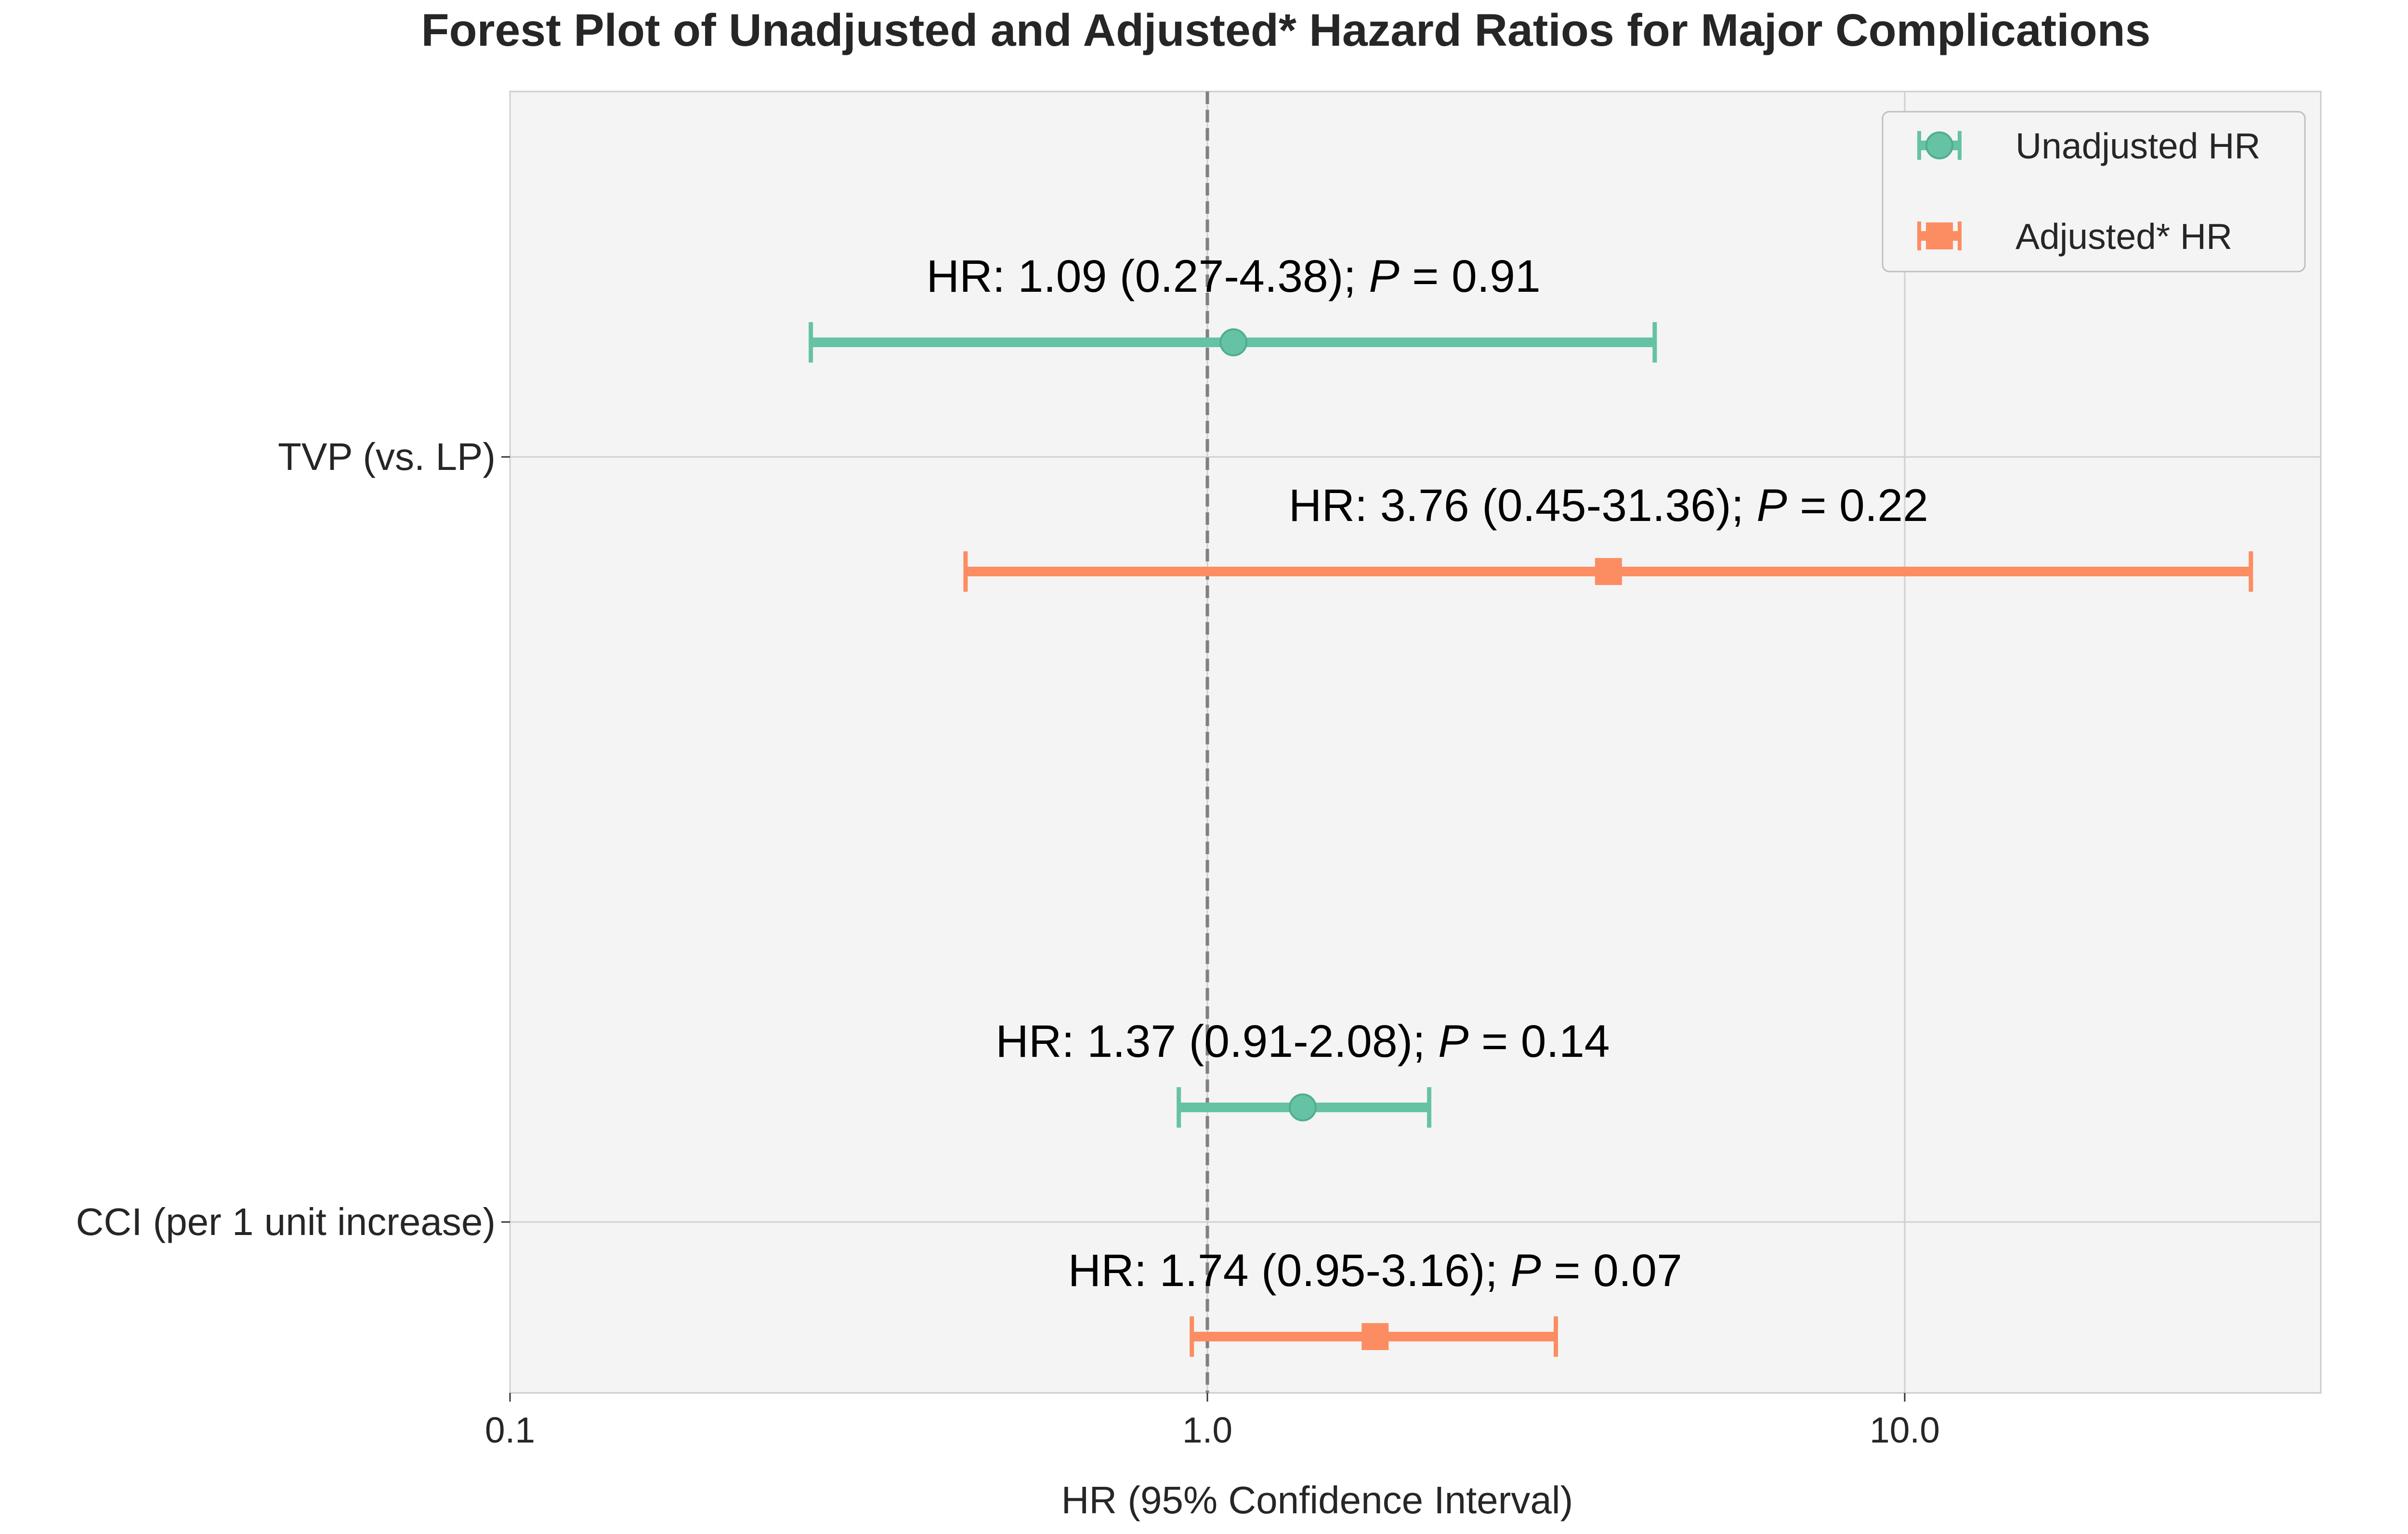 The width and height of the screenshot is (2408, 1534). Describe the element at coordinates (1317, 1500) in the screenshot. I see `x-axis-label: HR (95% Confidence Interval)` at that location.